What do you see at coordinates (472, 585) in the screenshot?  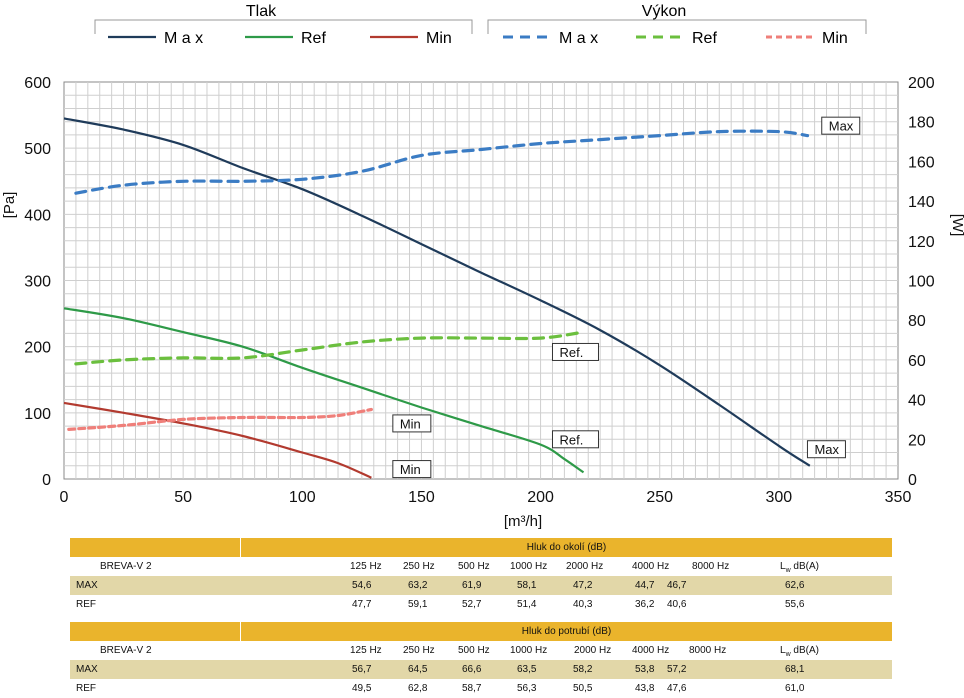 I see `cell-value: 61,9` at bounding box center [472, 585].